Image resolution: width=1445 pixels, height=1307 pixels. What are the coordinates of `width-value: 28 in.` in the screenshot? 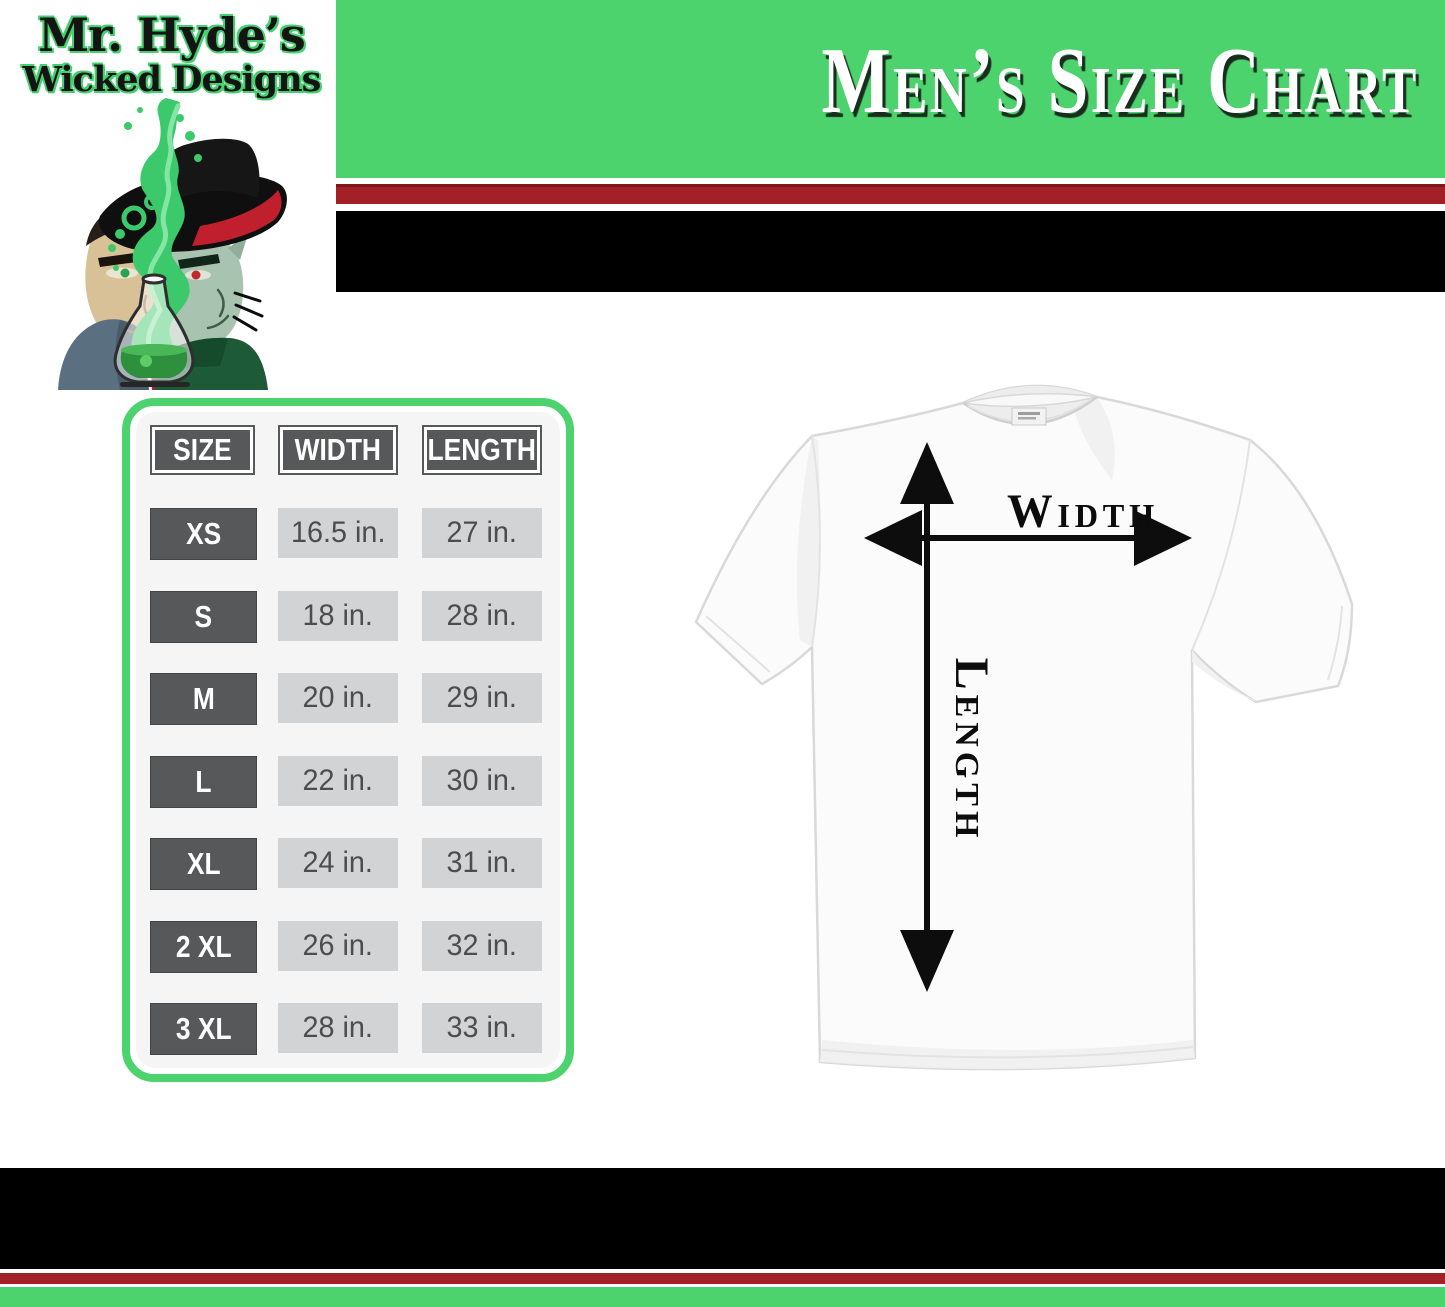 It's located at (338, 1027).